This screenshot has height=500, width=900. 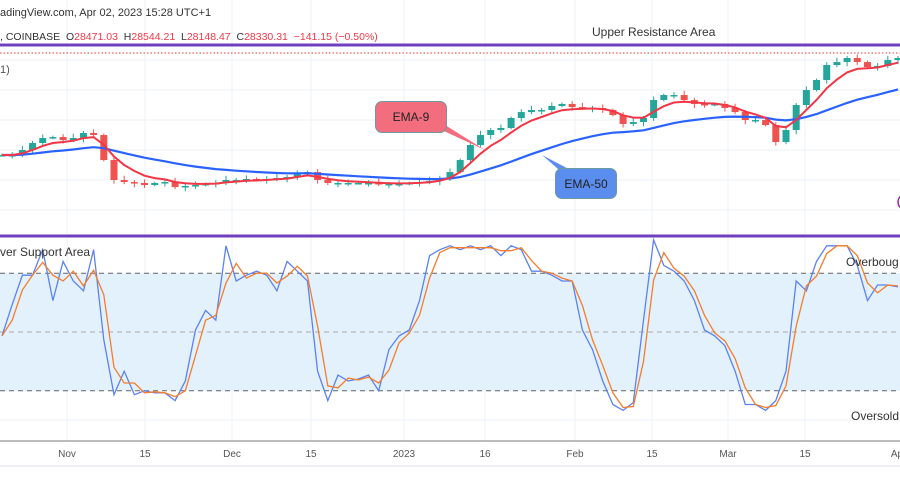 What do you see at coordinates (127, 37) in the screenshot?
I see `high-label: H` at bounding box center [127, 37].